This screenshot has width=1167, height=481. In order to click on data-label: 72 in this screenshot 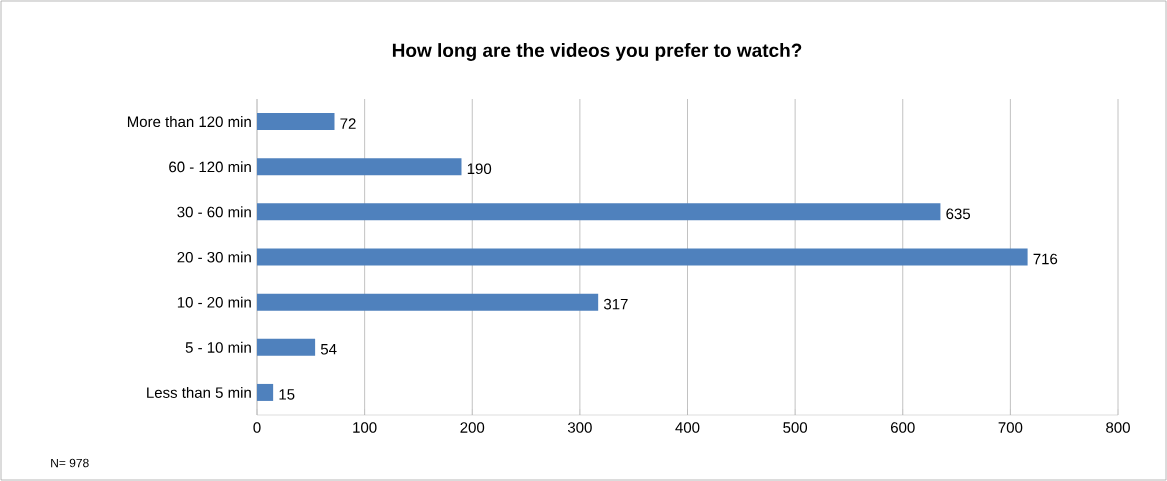, I will do `click(348, 123)`.